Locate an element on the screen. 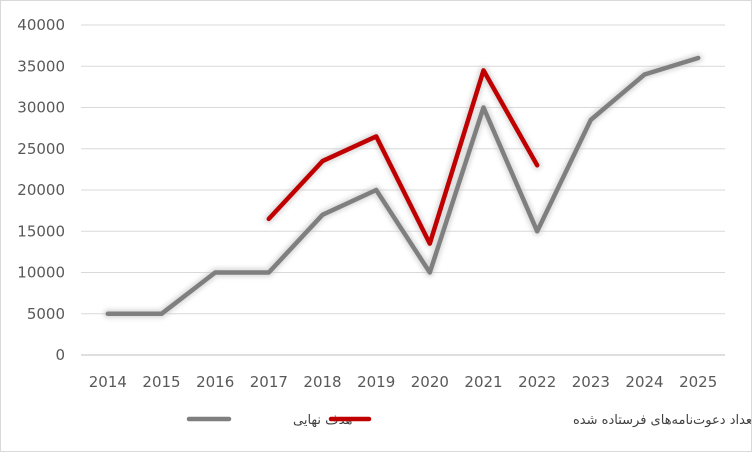 The height and width of the screenshot is (452, 752). x-tick-label: 2022 is located at coordinates (537, 382).